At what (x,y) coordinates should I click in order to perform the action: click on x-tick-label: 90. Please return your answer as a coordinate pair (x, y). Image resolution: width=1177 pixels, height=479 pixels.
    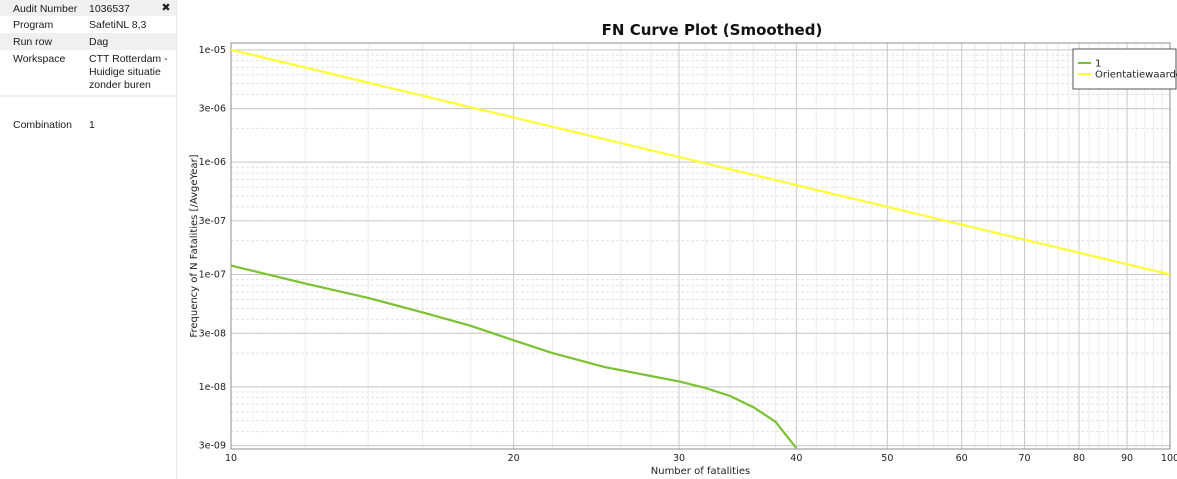
    Looking at the image, I should click on (1127, 458).